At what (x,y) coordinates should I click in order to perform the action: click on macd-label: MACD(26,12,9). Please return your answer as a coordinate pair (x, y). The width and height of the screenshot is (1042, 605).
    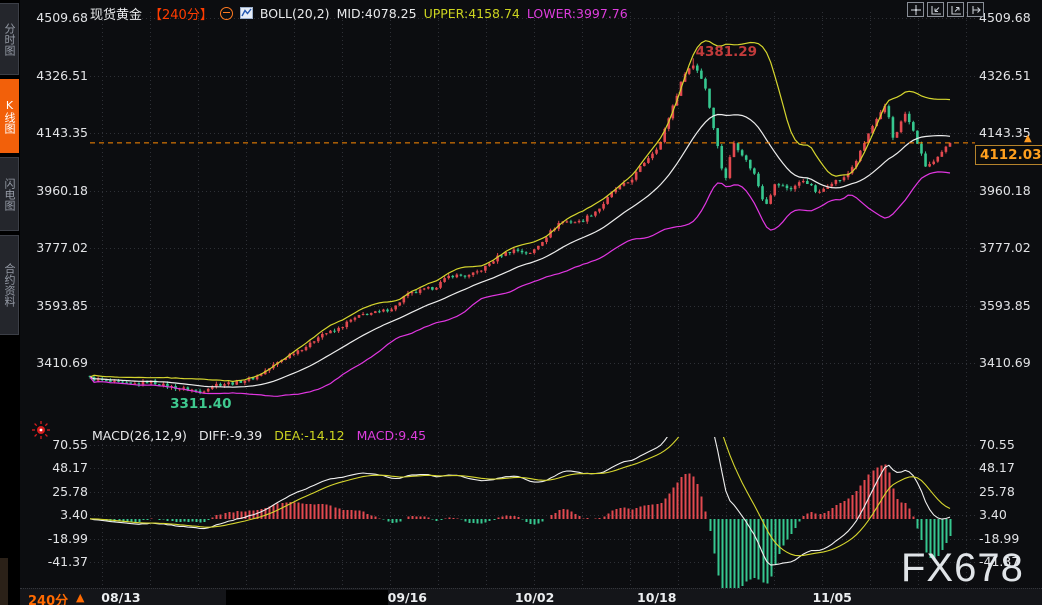
    Looking at the image, I should click on (139, 435).